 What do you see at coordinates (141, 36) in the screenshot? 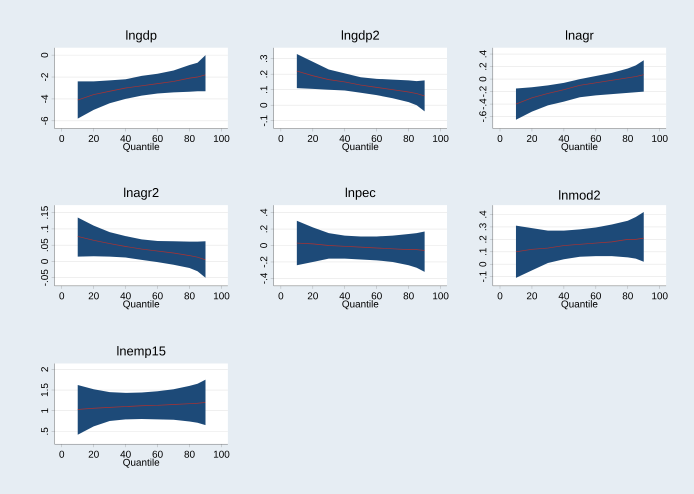
I see `chart-title: lngdp` at bounding box center [141, 36].